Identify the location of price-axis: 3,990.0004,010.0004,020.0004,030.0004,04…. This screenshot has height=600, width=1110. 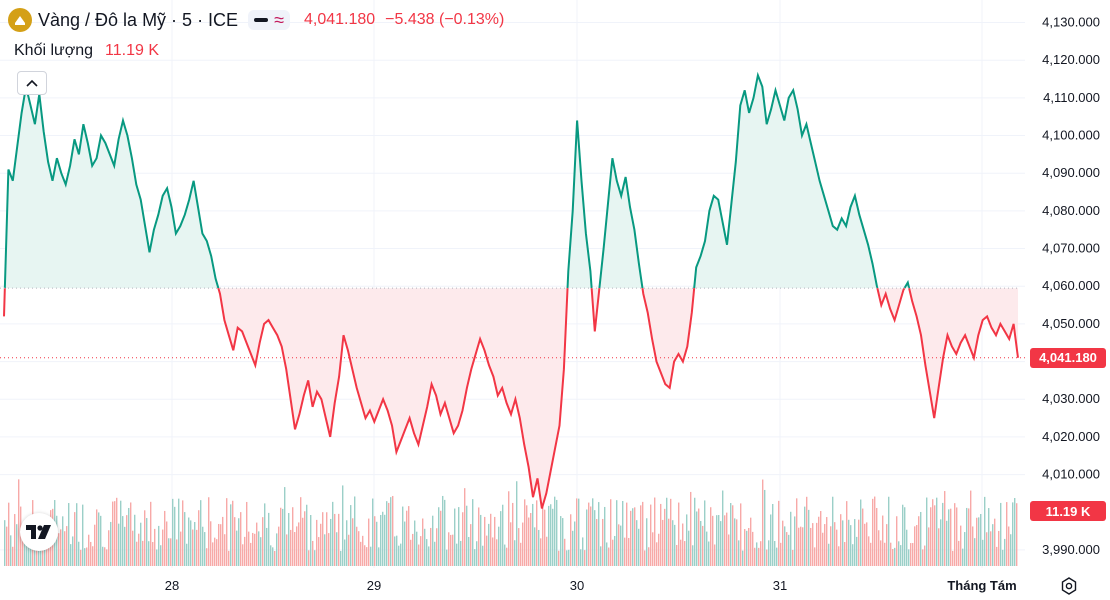
(1071, 286).